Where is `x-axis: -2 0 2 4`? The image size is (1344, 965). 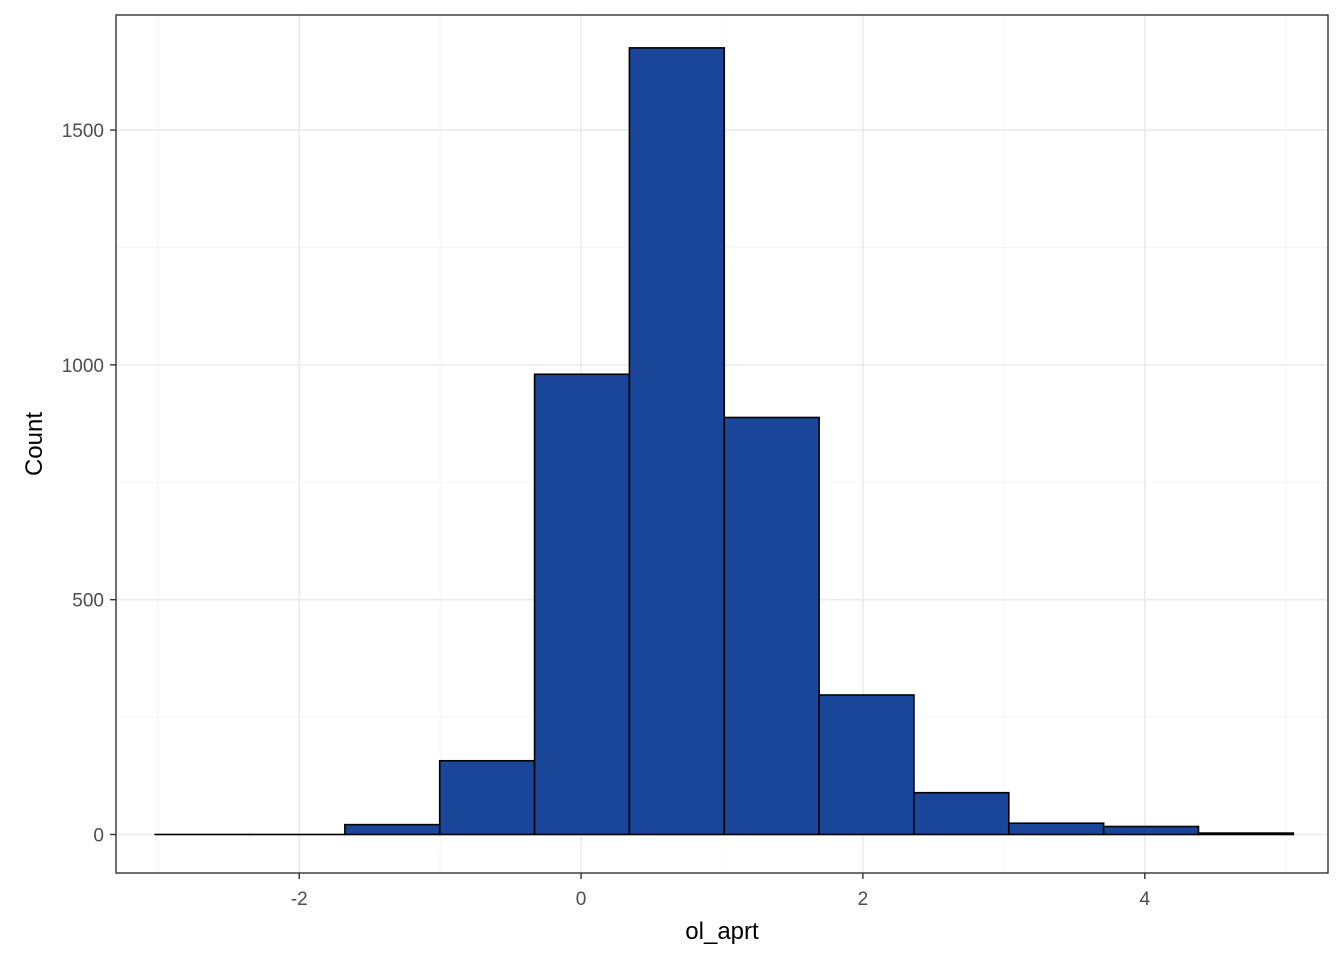
x-axis: -2 0 2 4 is located at coordinates (721, 891).